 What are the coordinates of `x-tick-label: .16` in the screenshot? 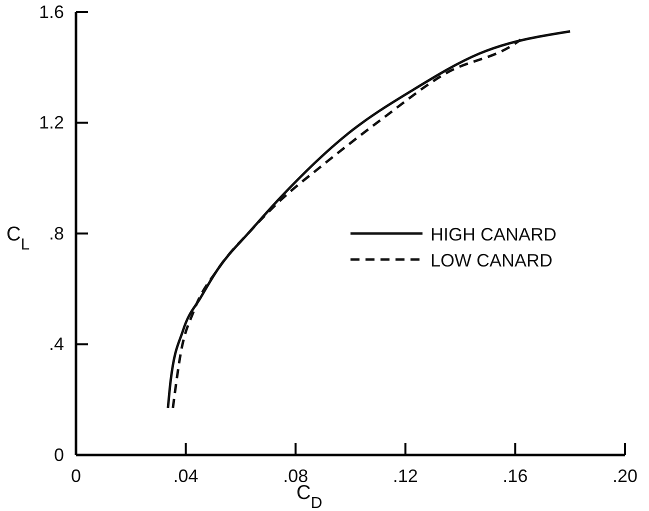 It's located at (515, 476).